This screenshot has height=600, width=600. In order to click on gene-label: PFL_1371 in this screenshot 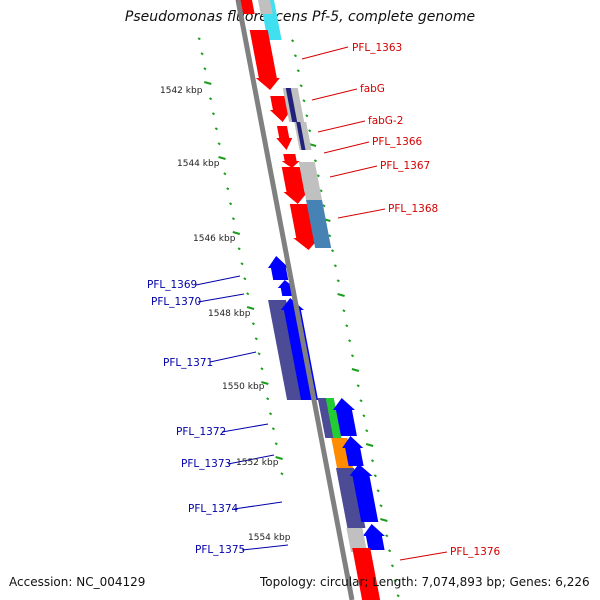, I will do `click(188, 363)`.